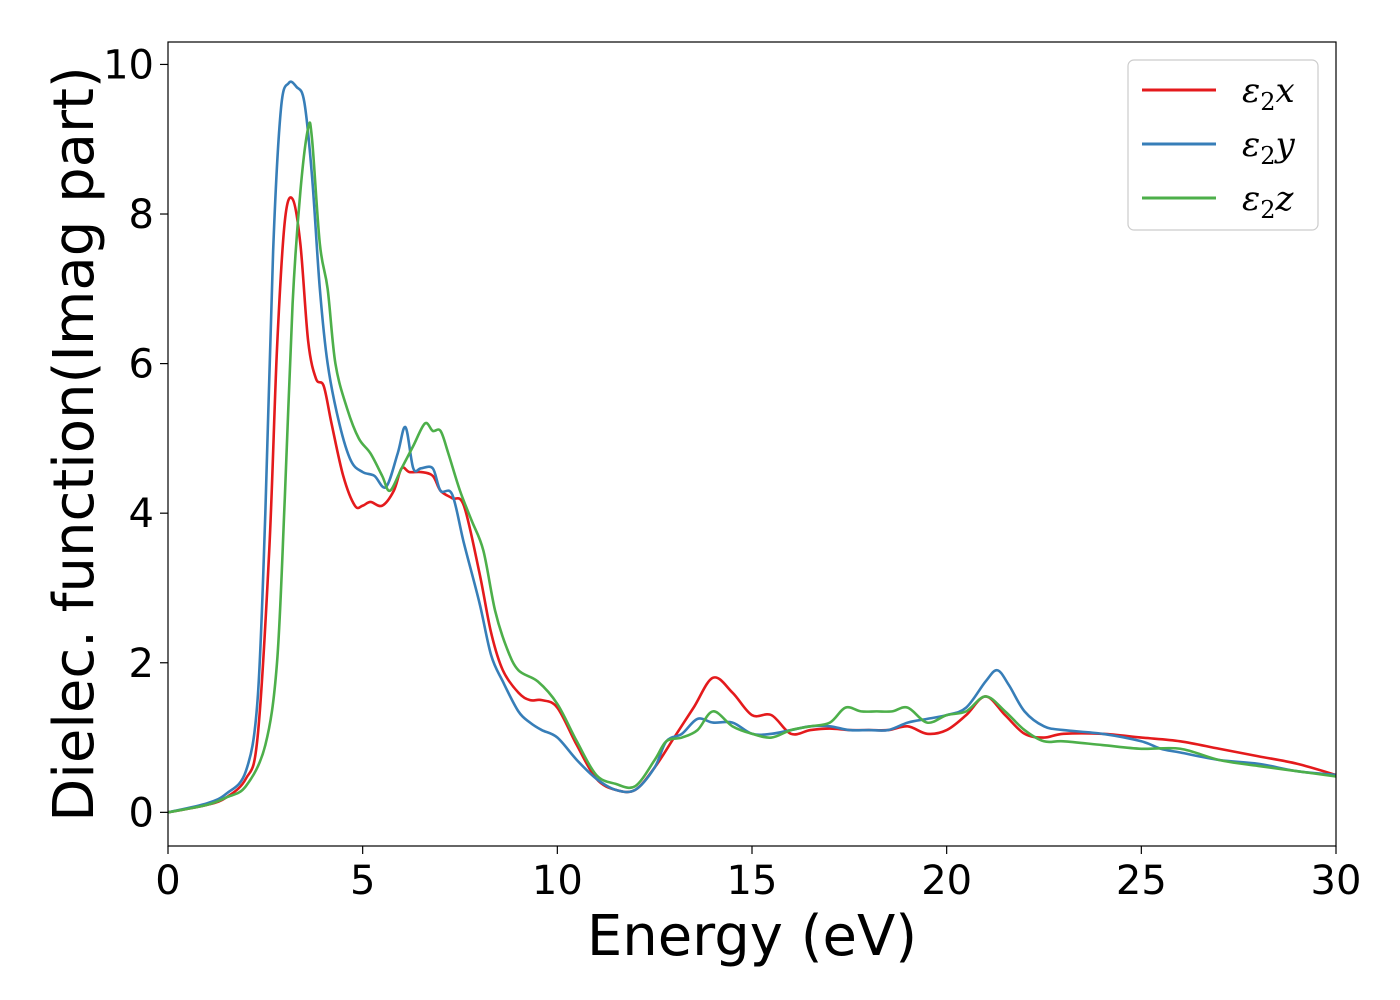 The image size is (1400, 1000). I want to click on x-axis: 0 5 10 15 20 25 30, so click(758, 875).